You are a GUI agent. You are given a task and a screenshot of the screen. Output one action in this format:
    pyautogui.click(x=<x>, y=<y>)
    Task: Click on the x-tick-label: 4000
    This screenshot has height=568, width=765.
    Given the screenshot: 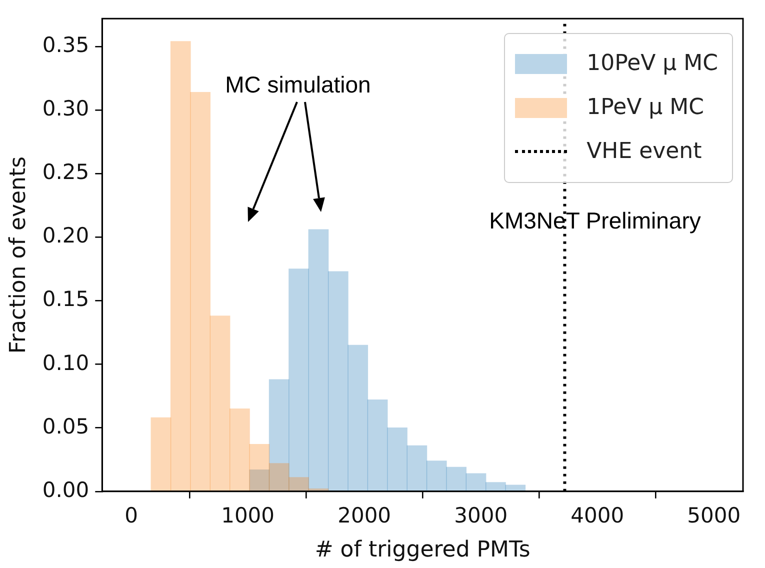 What is the action you would take?
    pyautogui.click(x=597, y=515)
    